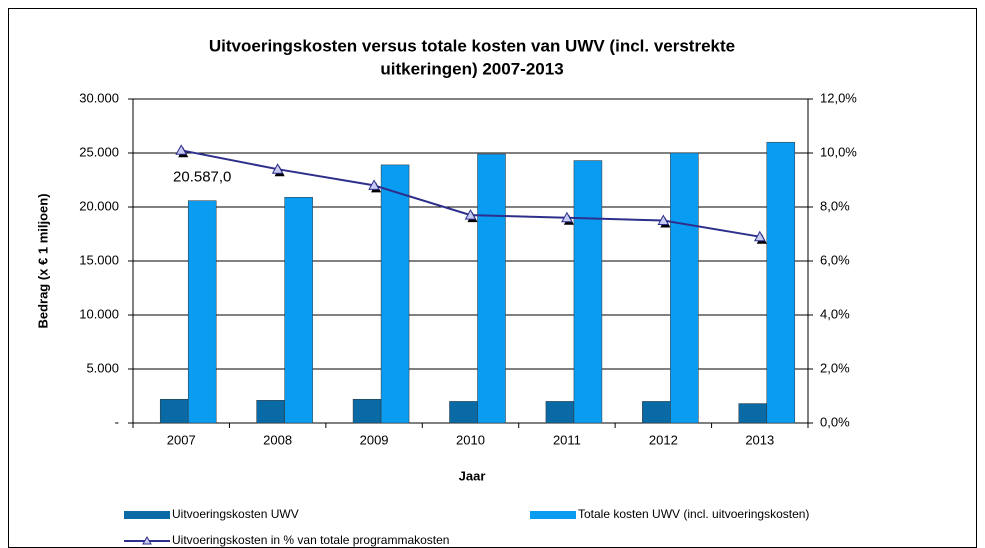 The width and height of the screenshot is (985, 548). I want to click on x-tick-label: 2009, so click(374, 439).